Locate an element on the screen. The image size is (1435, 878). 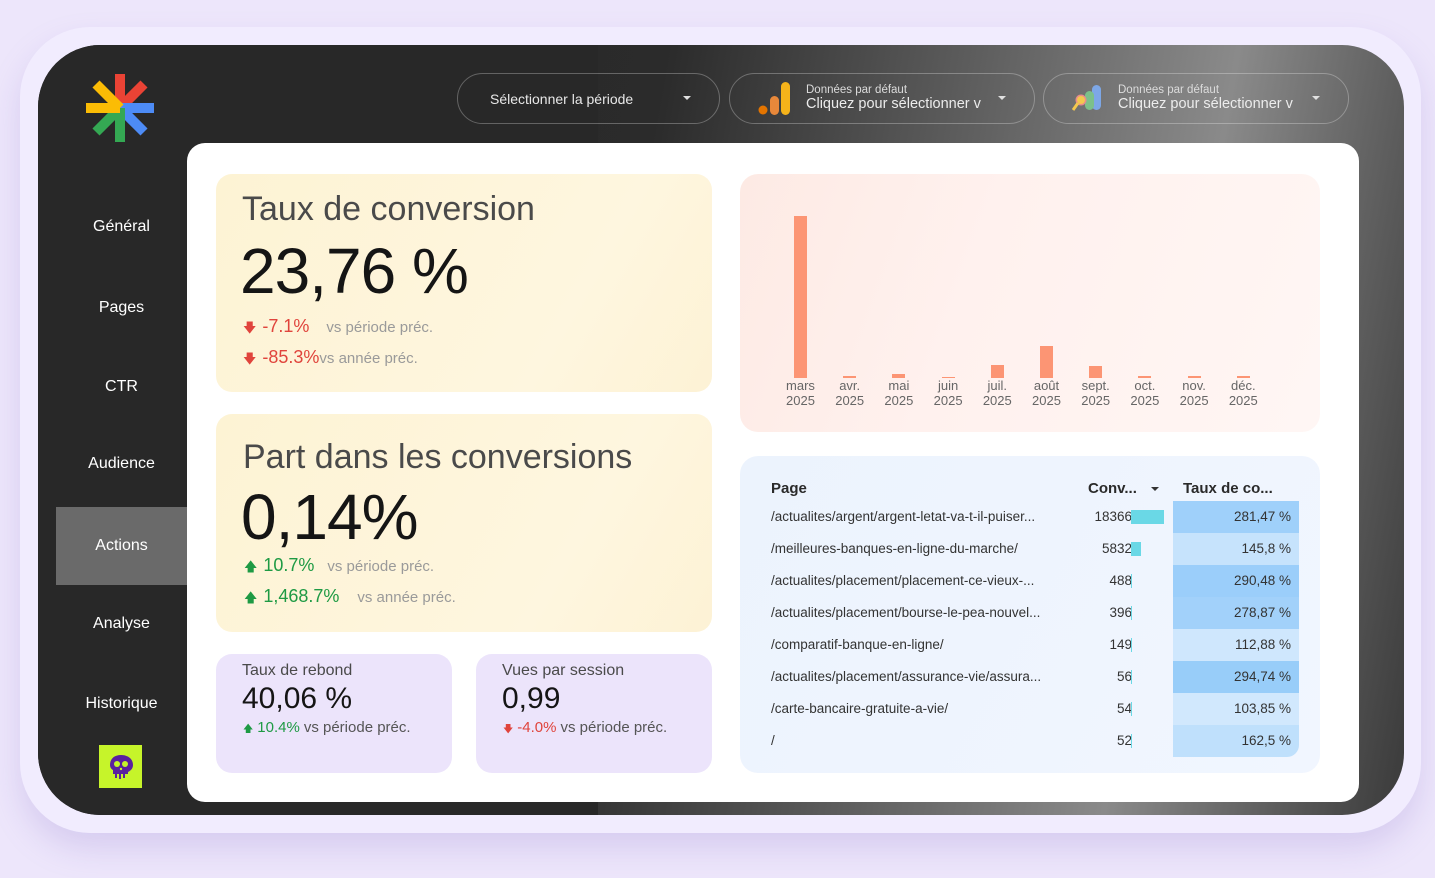
delta-label: vs période préc. is located at coordinates (357, 727).